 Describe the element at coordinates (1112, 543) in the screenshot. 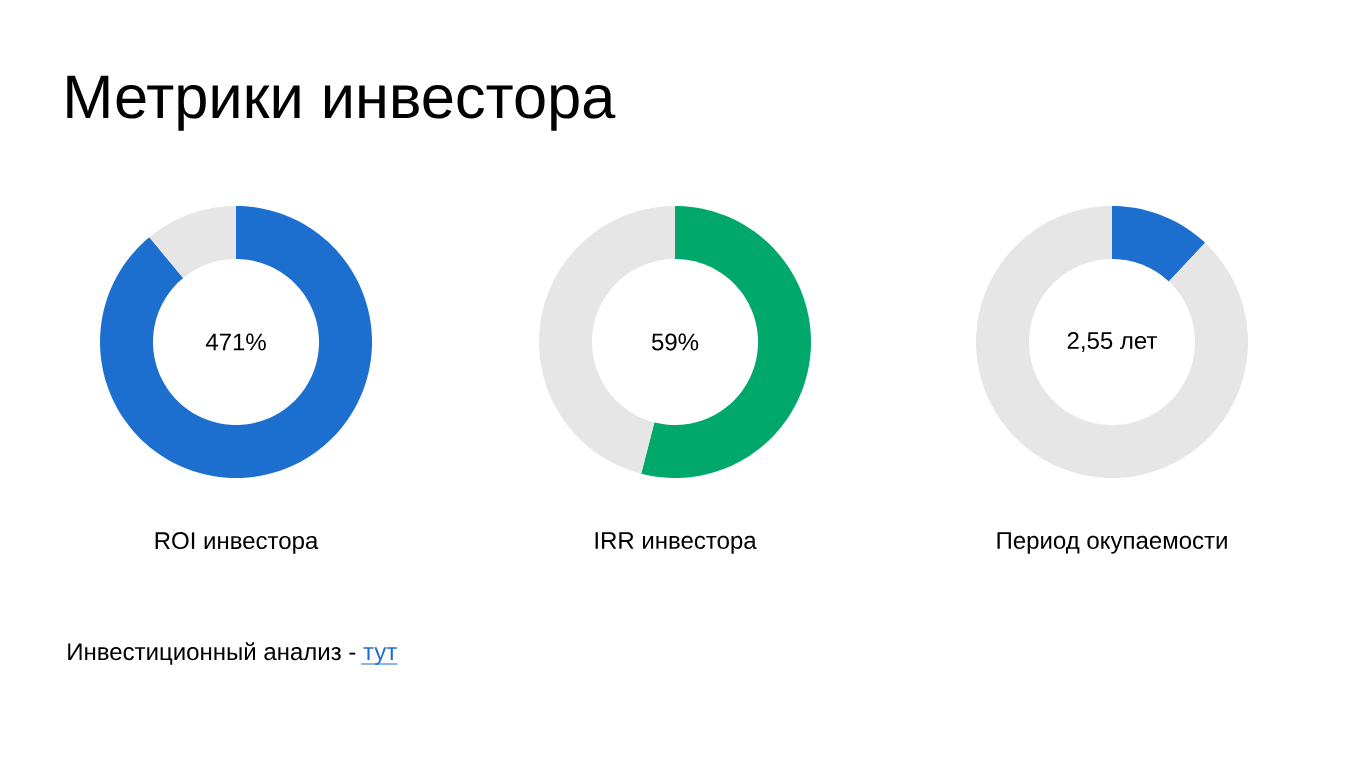

I see `text: Период окупаемости` at that location.